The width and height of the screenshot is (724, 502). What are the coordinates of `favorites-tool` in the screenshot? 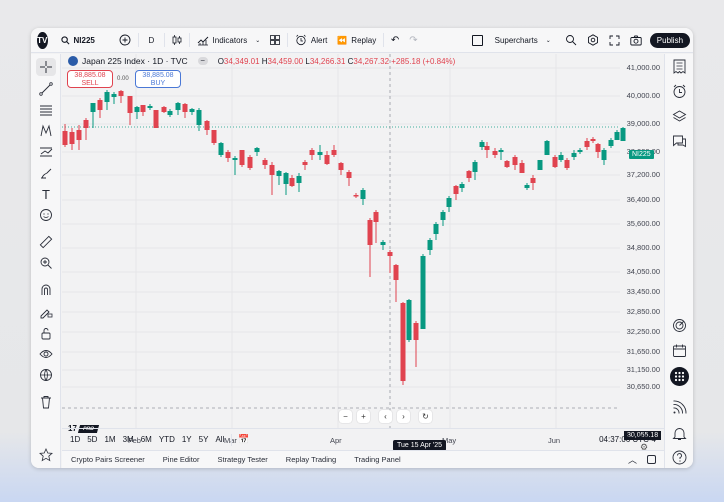 It's located at (46, 455).